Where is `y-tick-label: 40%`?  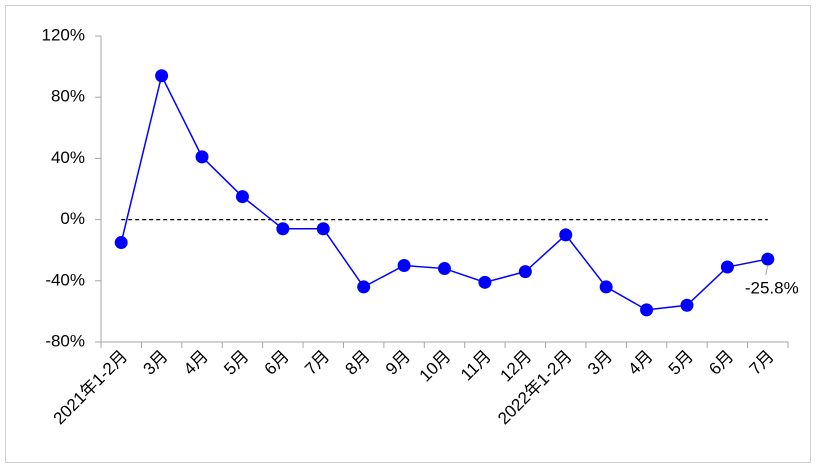 y-tick-label: 40% is located at coordinates (68, 157).